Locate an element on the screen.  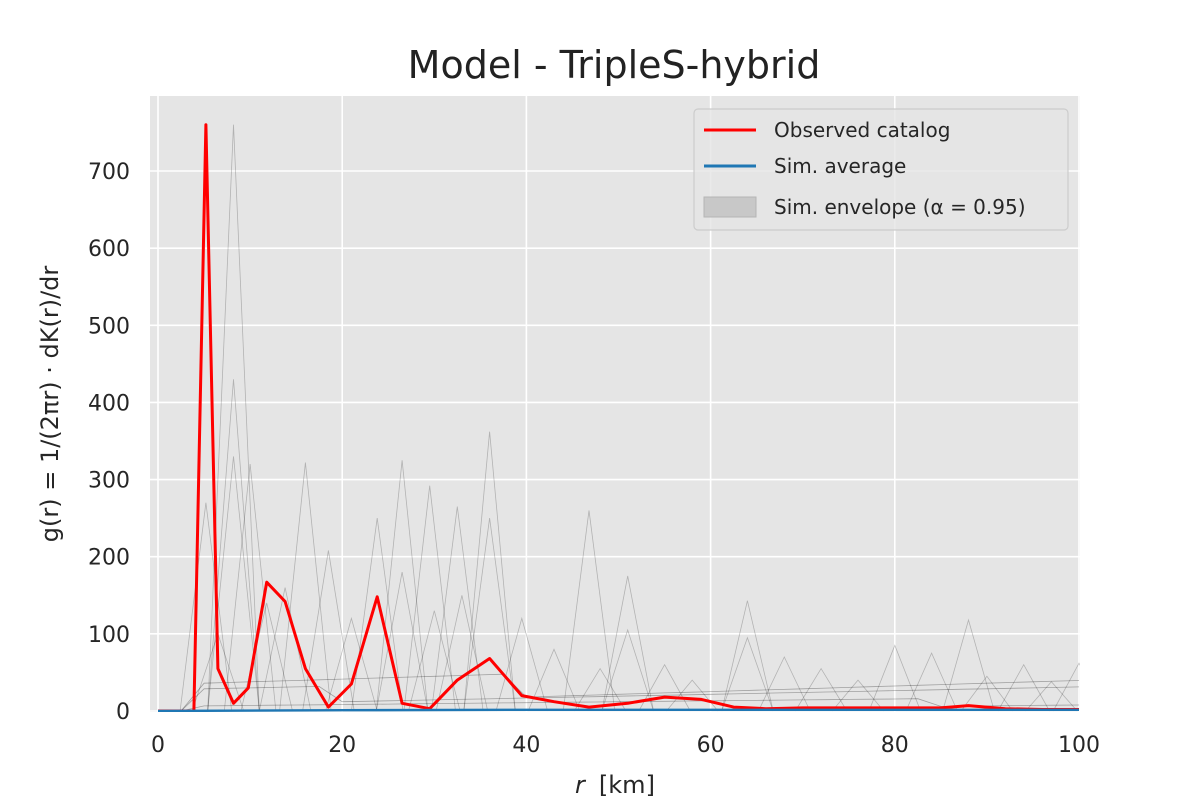
sim-average-line is located at coordinates (618, 710).